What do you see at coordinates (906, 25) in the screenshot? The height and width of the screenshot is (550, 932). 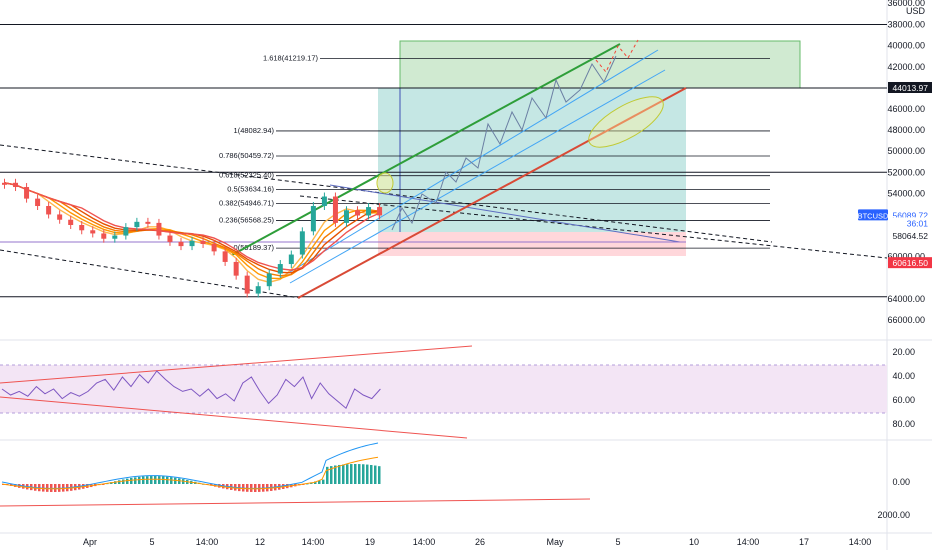 I see `price-tick-0: 38000.00` at bounding box center [906, 25].